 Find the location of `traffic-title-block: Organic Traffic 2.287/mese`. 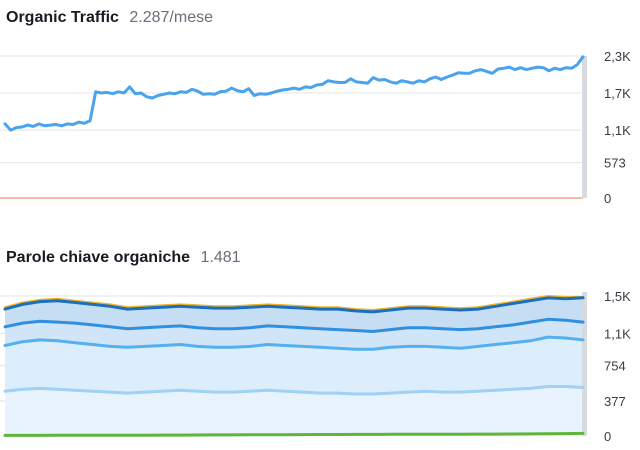

traffic-title-block: Organic Traffic 2.287/mese is located at coordinates (109, 18).